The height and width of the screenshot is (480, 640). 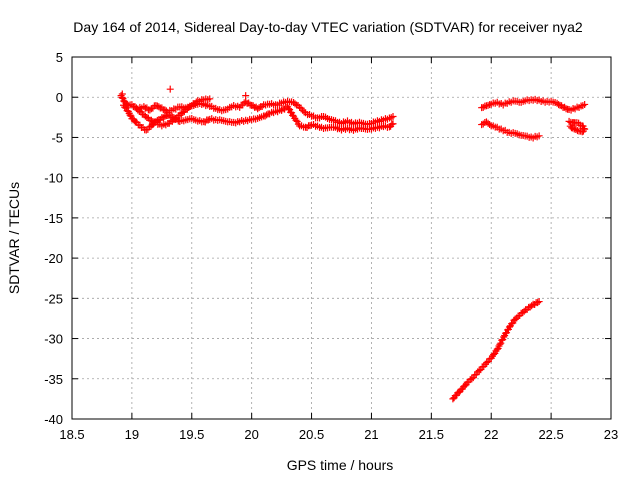 What do you see at coordinates (371, 434) in the screenshot?
I see `x-tick-label: 21` at bounding box center [371, 434].